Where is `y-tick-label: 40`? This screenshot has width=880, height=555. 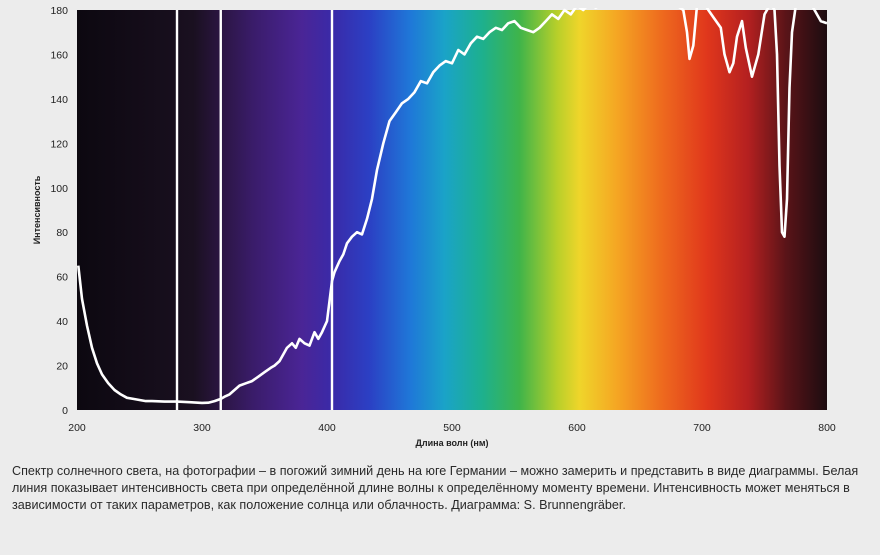 y-tick-label: 40 is located at coordinates (62, 322).